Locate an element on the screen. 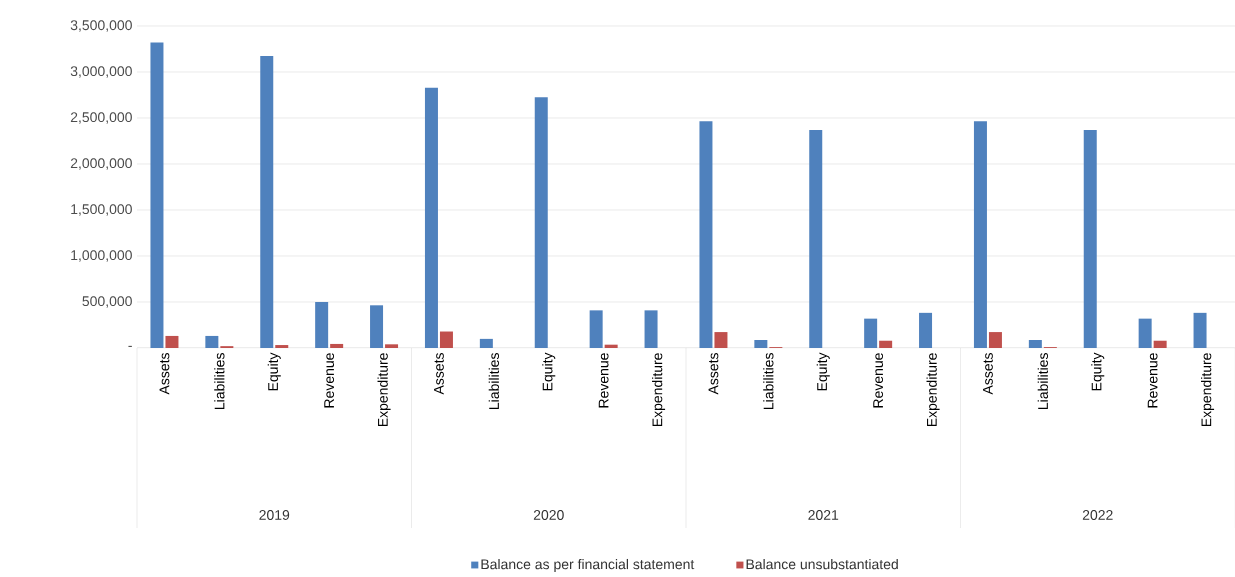 This screenshot has height=577, width=1235. text: 2019 is located at coordinates (274, 515).